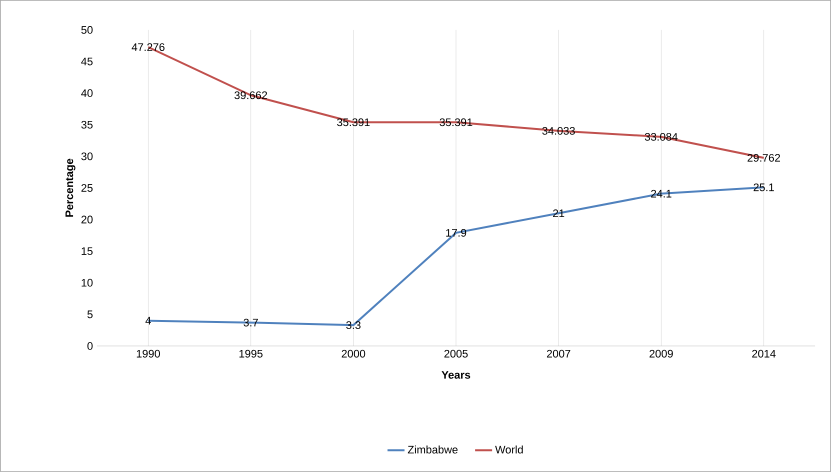 This screenshot has height=472, width=831. Describe the element at coordinates (87, 188) in the screenshot. I see `y-tick-label: 25` at that location.